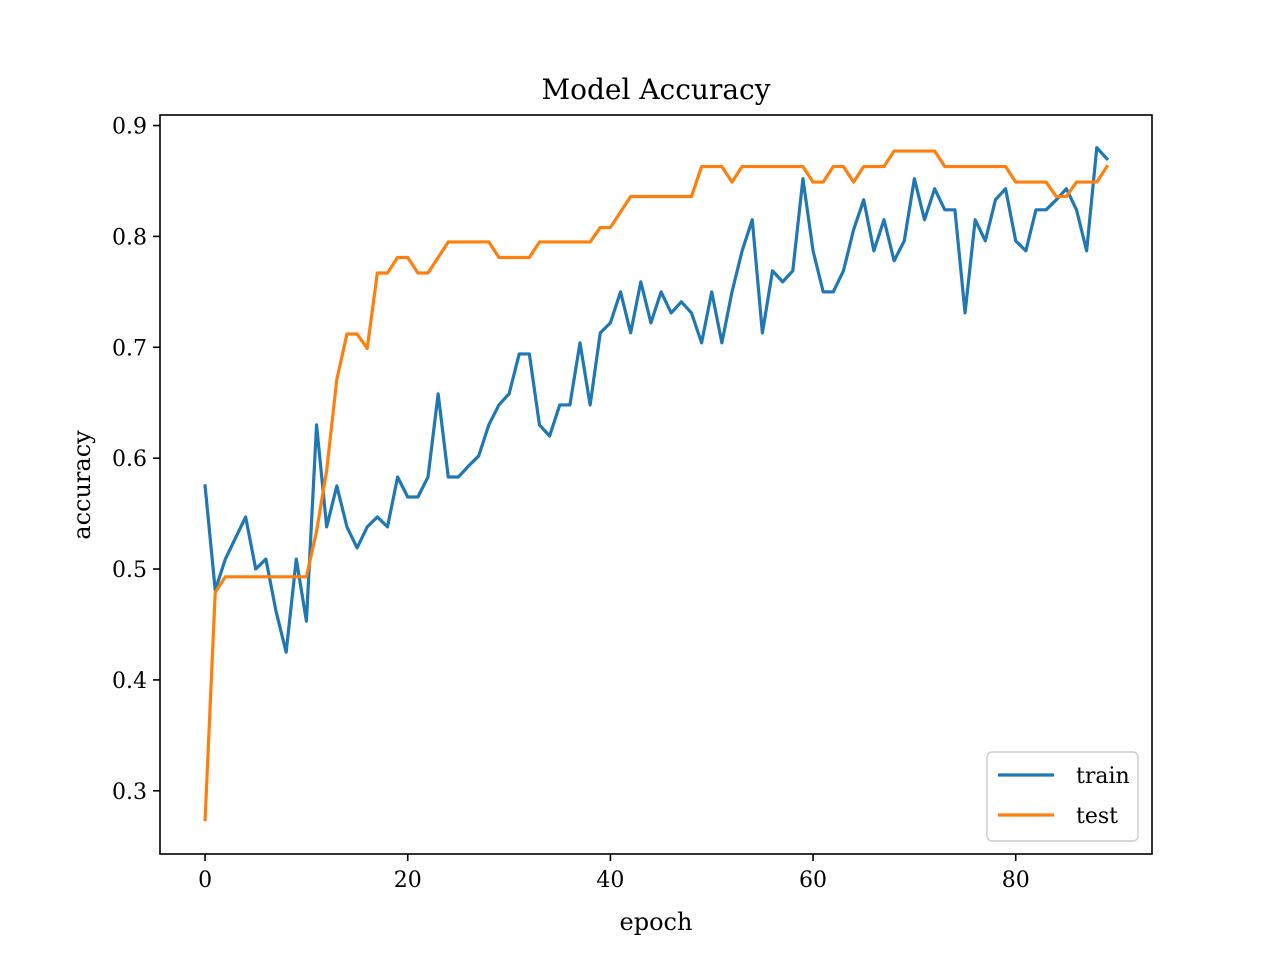 This screenshot has height=960, width=1280. I want to click on y-tick-label: 0.7, so click(129, 348).